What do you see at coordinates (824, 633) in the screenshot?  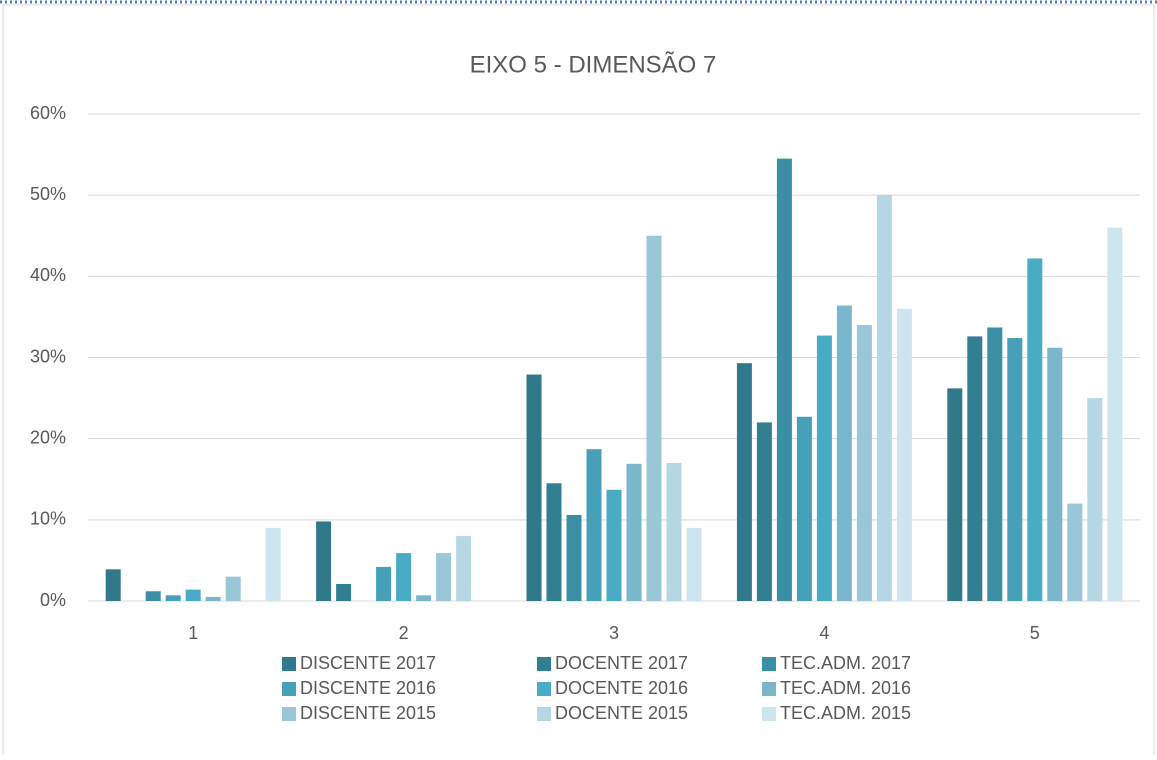 I see `x-tick-label: 4` at bounding box center [824, 633].